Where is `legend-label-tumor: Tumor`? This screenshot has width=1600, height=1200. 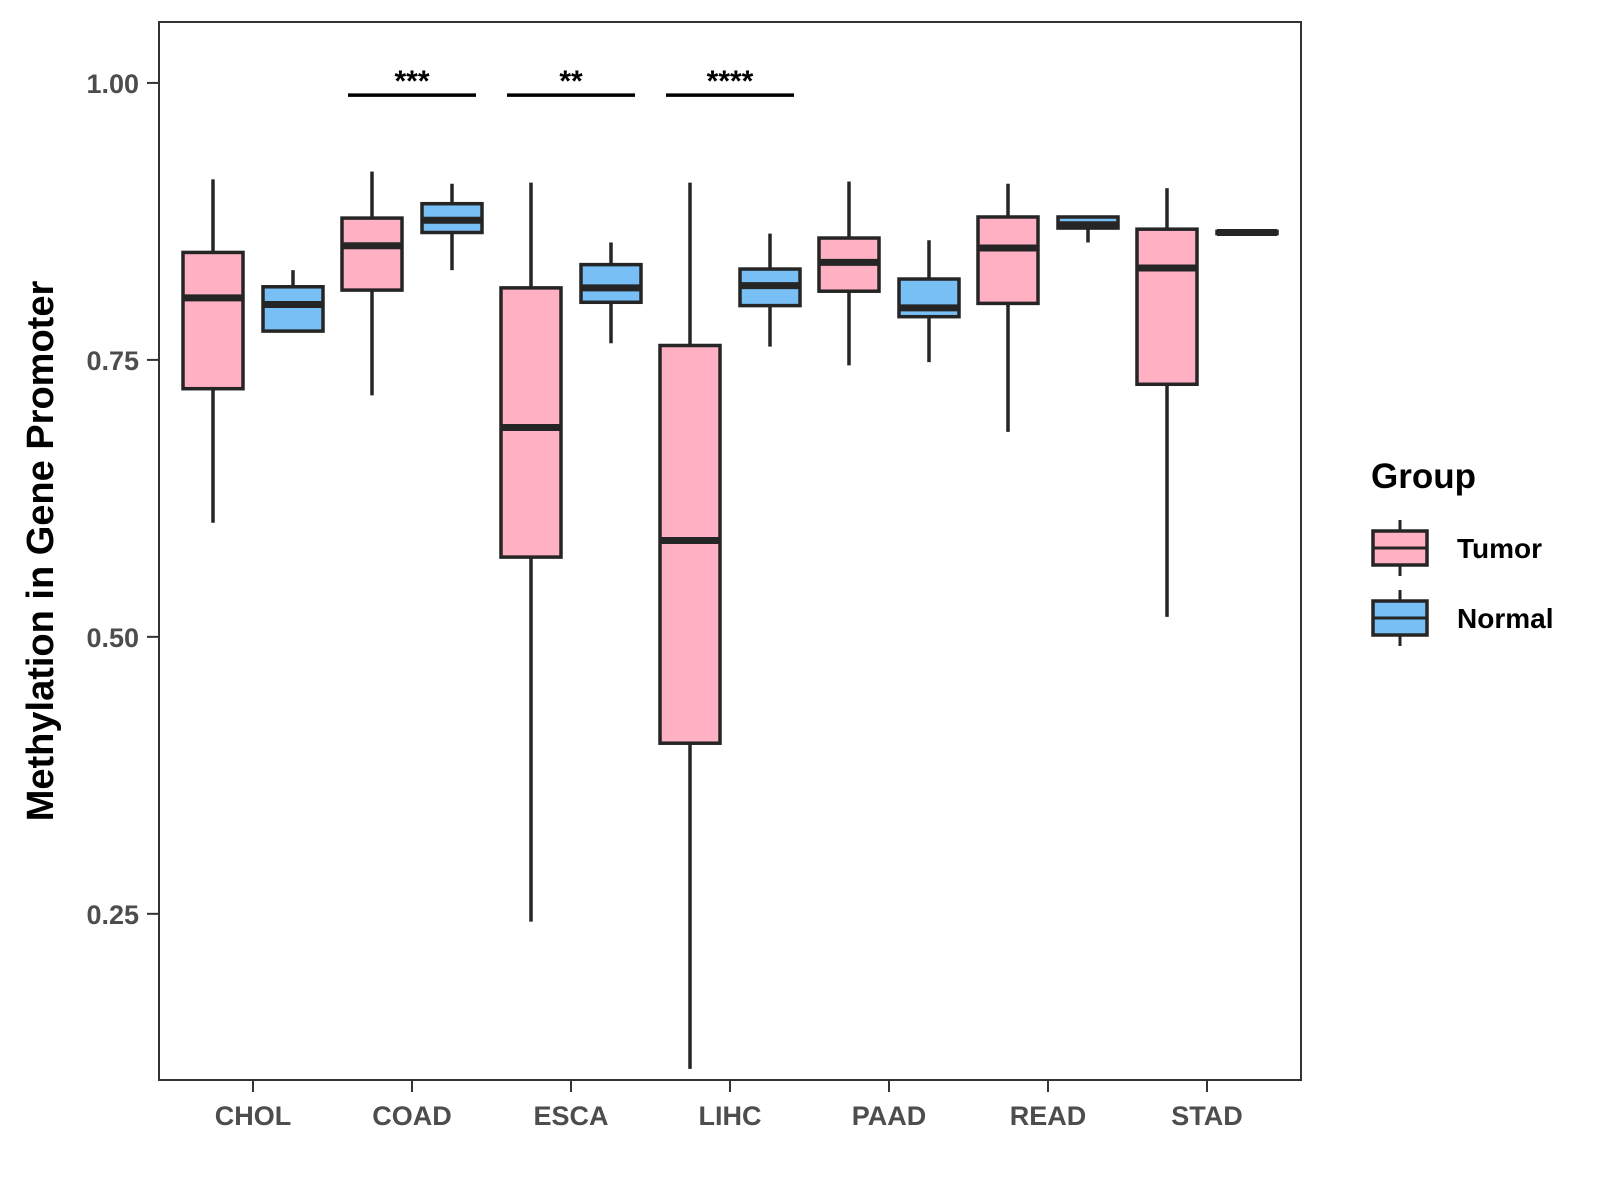 legend-label-tumor: Tumor is located at coordinates (1499, 548).